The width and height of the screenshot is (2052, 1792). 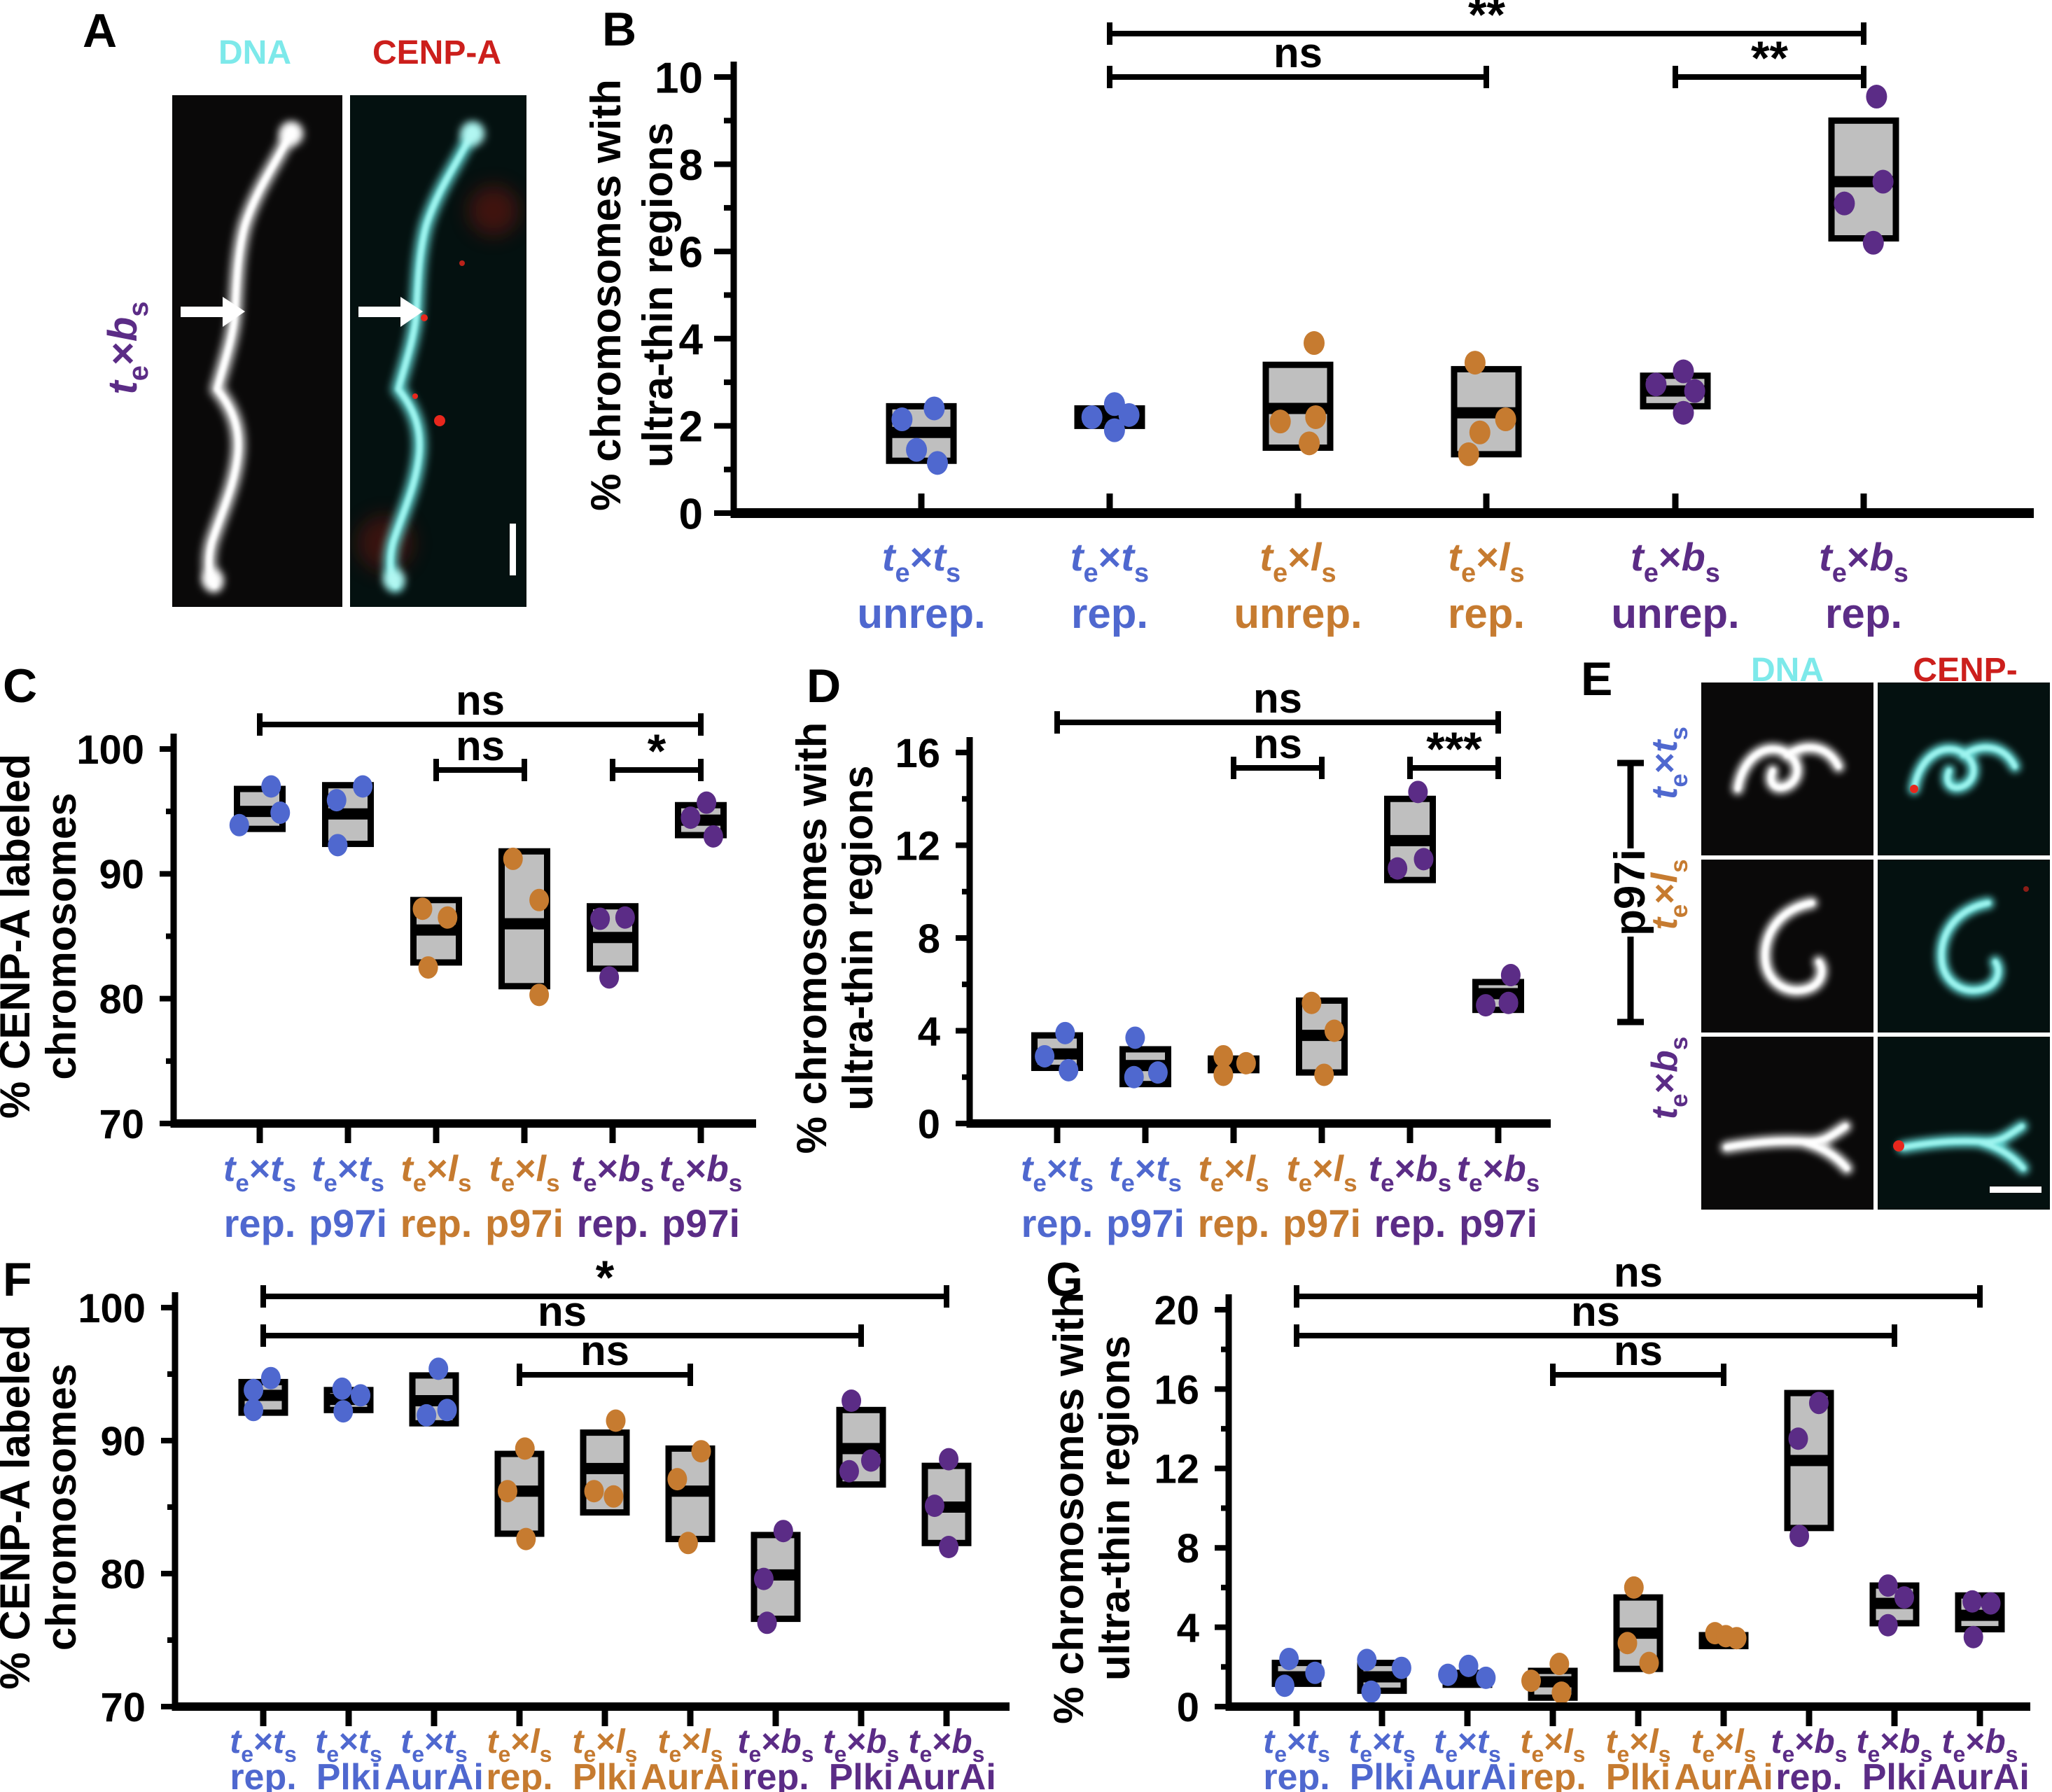 I want to click on panel-e-row-label: te×ts, so click(x=1669, y=763).